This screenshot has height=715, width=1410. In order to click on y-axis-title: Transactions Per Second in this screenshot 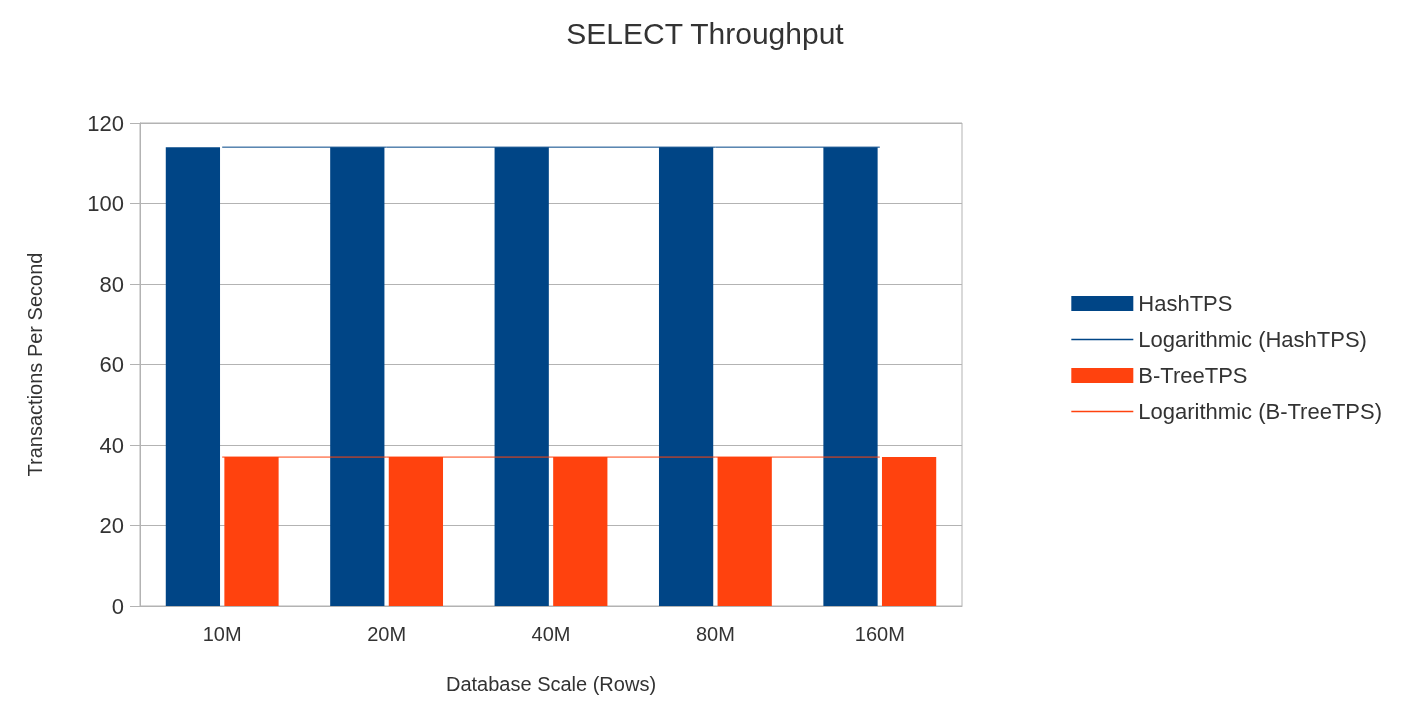, I will do `click(35, 364)`.